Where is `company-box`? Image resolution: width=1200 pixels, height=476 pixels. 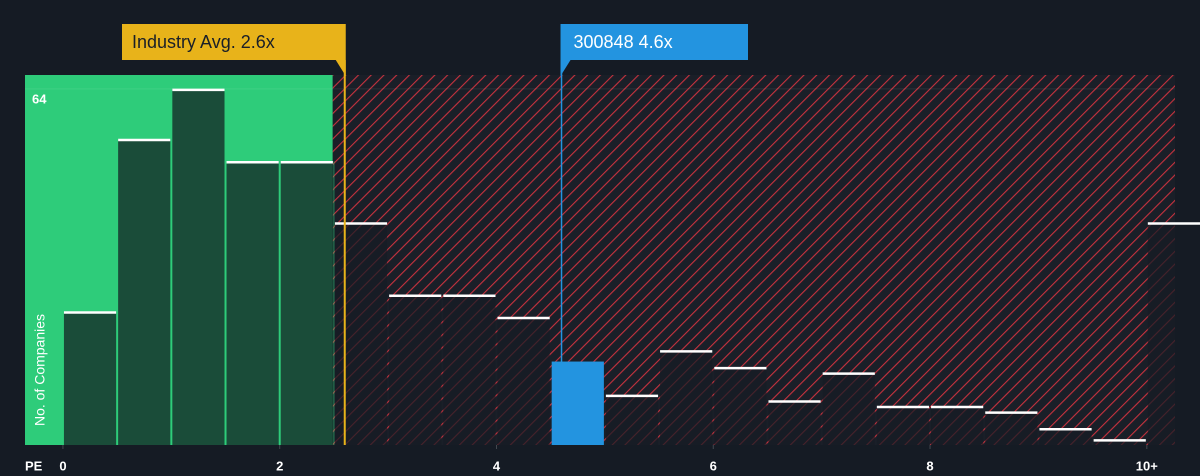
company-box is located at coordinates (654, 50).